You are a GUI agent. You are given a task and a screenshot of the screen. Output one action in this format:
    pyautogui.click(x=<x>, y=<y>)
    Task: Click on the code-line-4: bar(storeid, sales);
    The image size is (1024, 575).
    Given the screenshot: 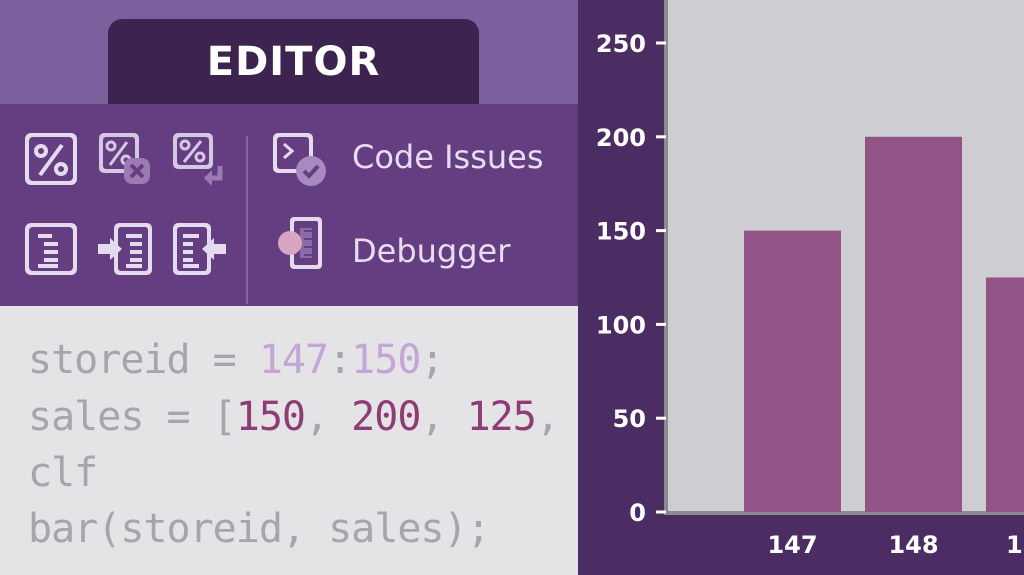 What is the action you would take?
    pyautogui.click(x=259, y=529)
    